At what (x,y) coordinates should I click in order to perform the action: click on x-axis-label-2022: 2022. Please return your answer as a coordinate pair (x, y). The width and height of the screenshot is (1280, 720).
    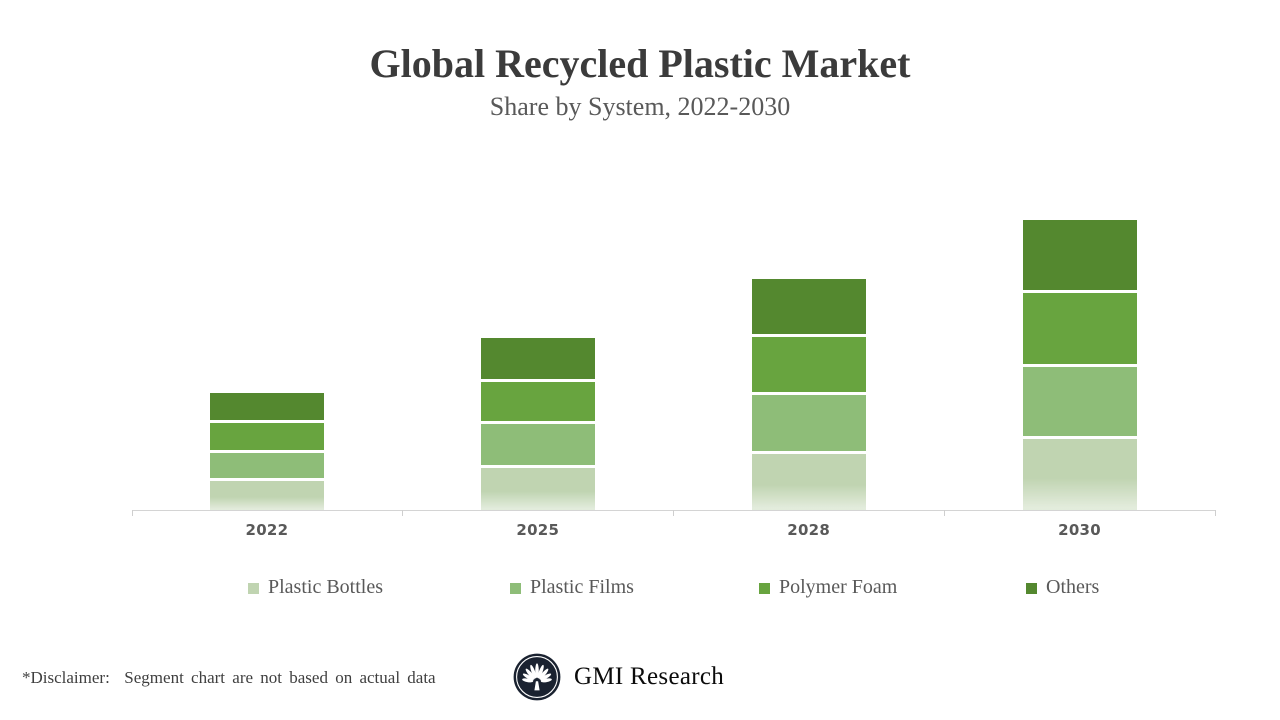
    Looking at the image, I should click on (267, 530).